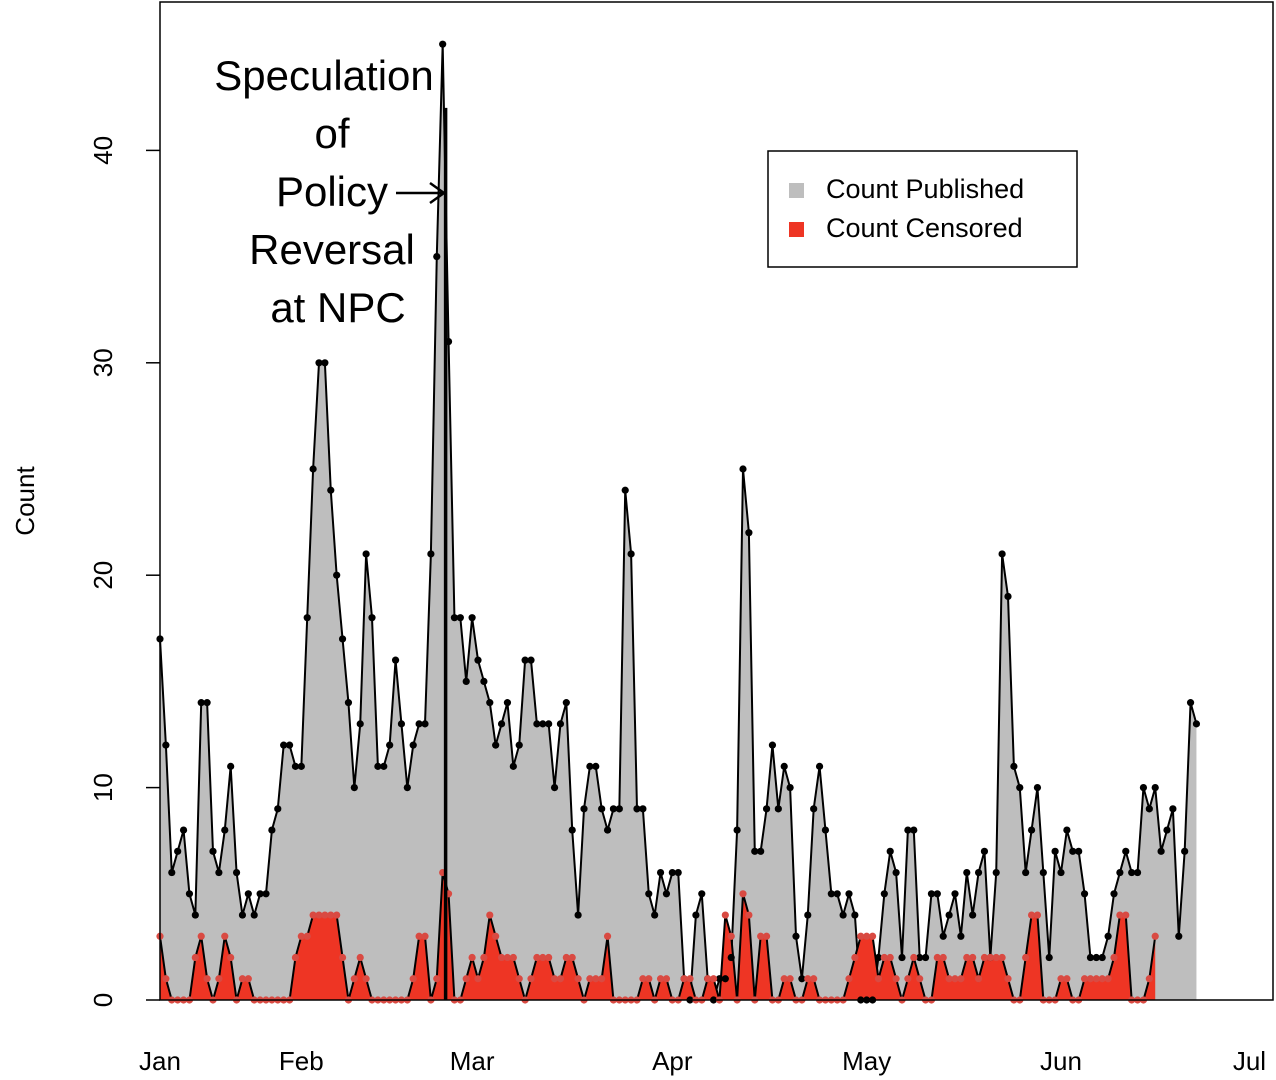 The height and width of the screenshot is (1080, 1276). I want to click on event-label-line: at NPC, so click(337, 307).